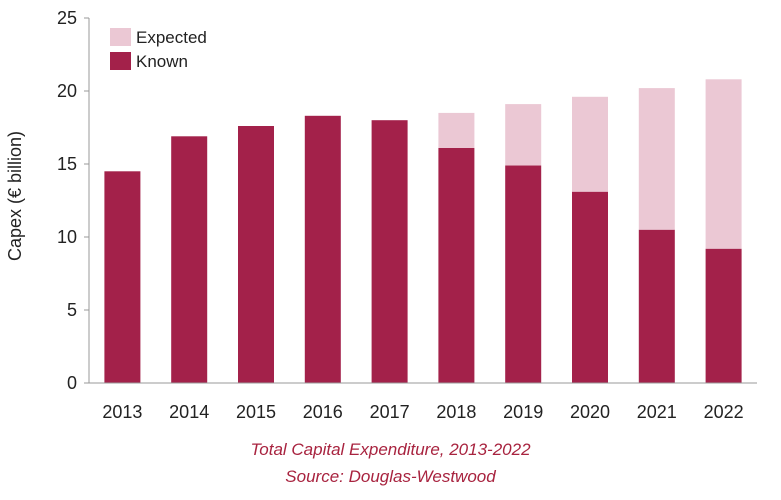 This screenshot has width=781, height=500. Describe the element at coordinates (523, 274) in the screenshot. I see `bar-known-2019` at that location.